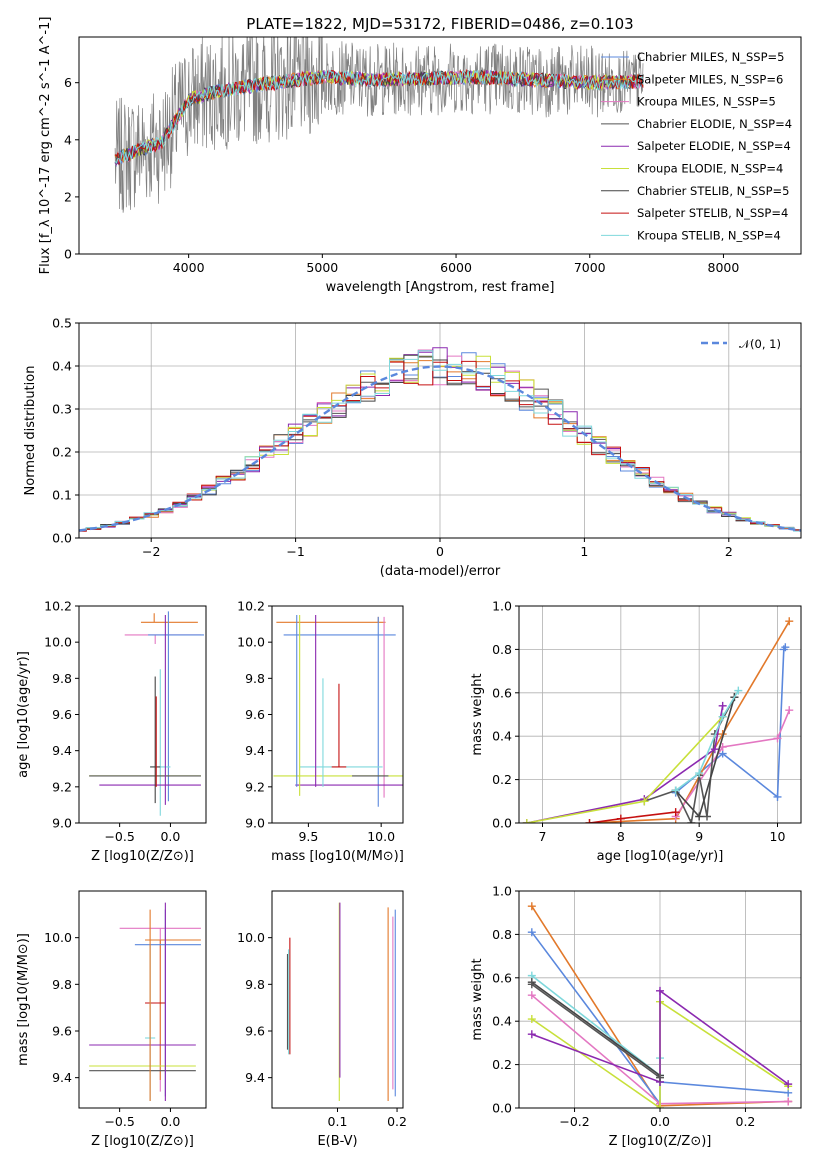 Image resolution: width=819 pixels, height=1170 pixels. What do you see at coordinates (45, 146) in the screenshot?
I see `y-axis-label: Flux [f_λ 10^-17 erg cm^-2 s^-1 A^-1]` at bounding box center [45, 146].